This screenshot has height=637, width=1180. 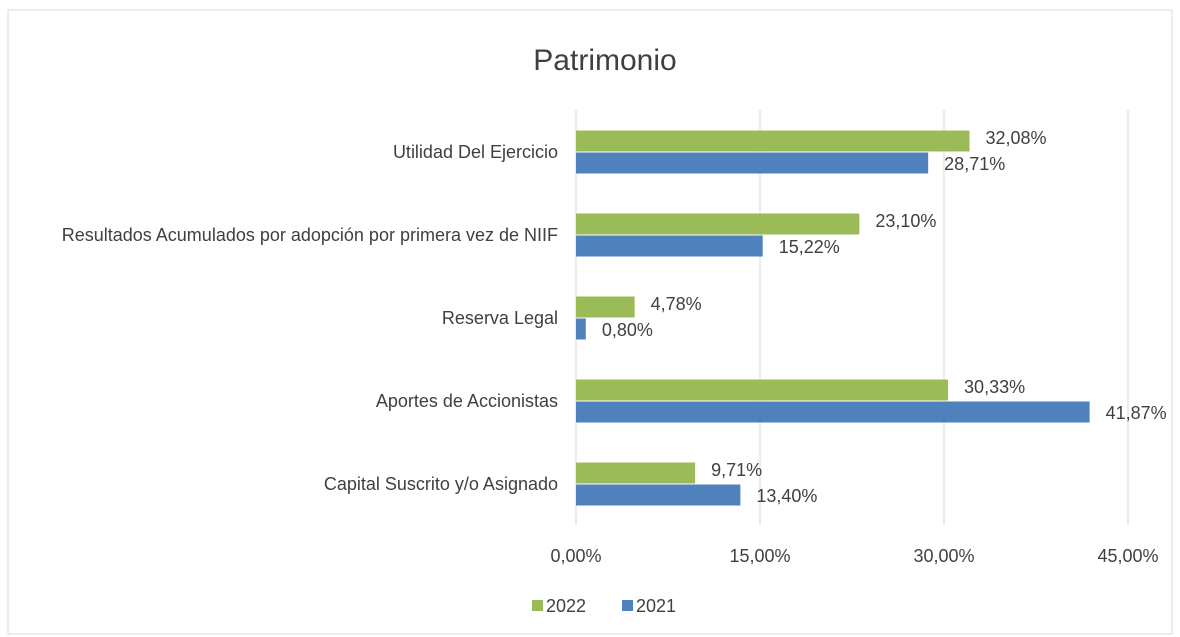 What do you see at coordinates (627, 330) in the screenshot?
I see `data-label: 0,80%` at bounding box center [627, 330].